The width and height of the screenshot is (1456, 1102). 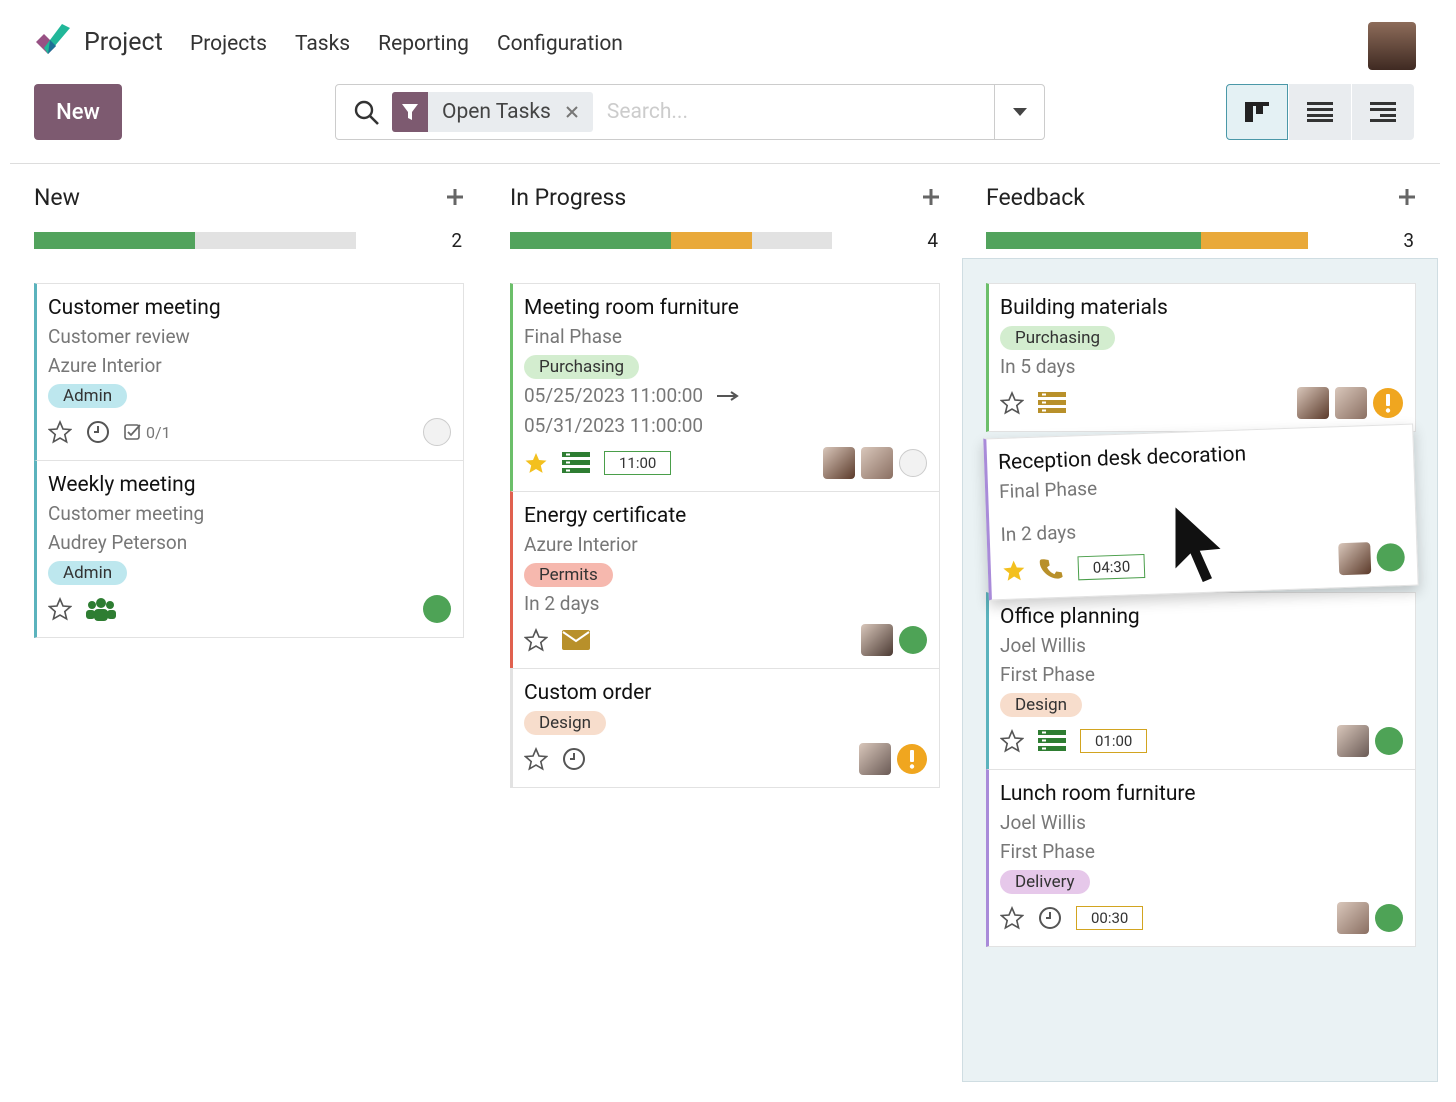 What do you see at coordinates (568, 575) in the screenshot?
I see `tag: Permits` at bounding box center [568, 575].